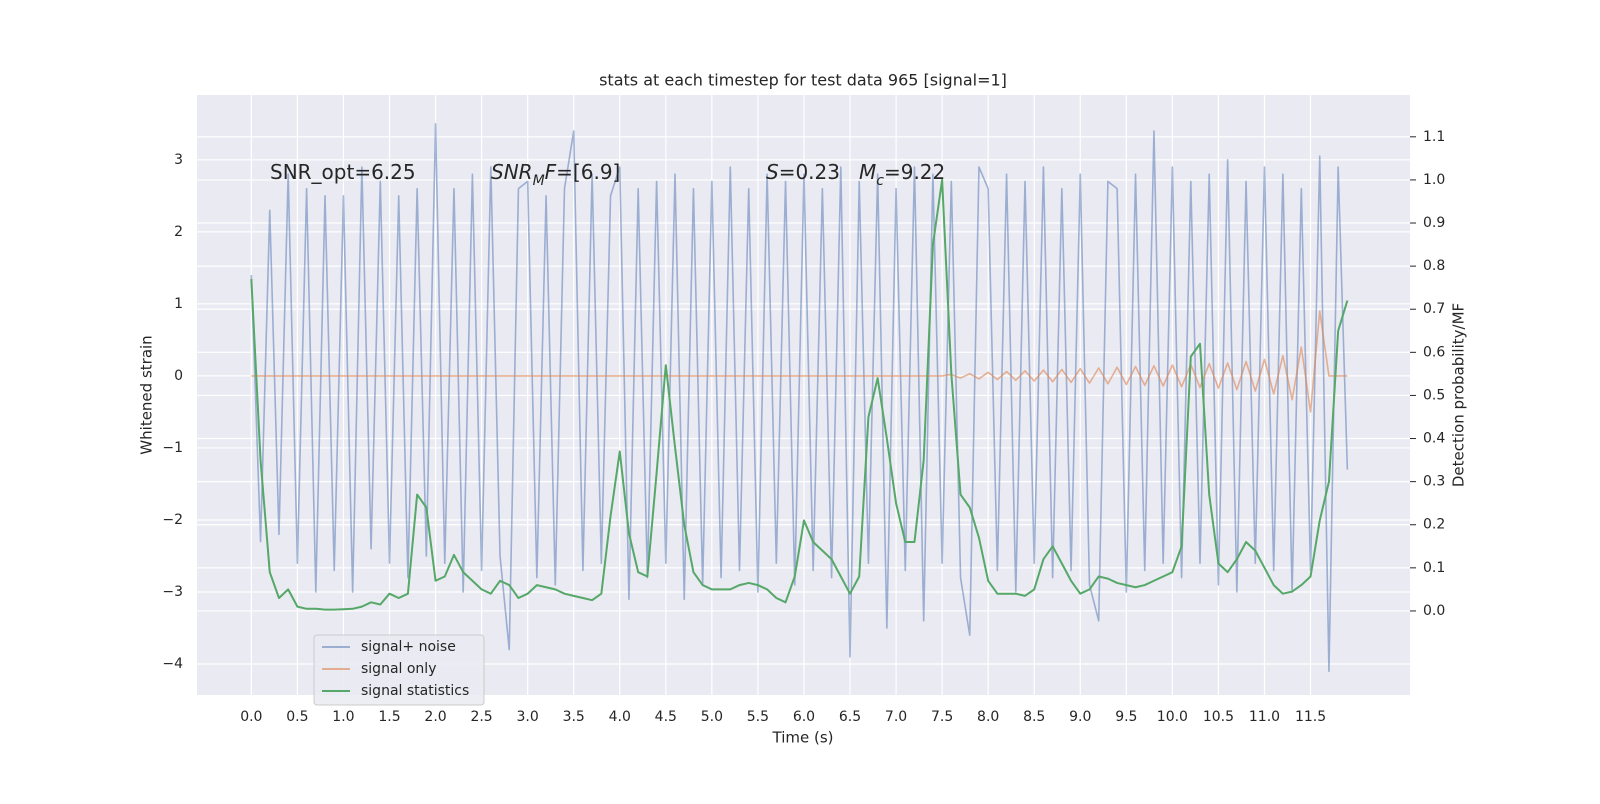 The image size is (1600, 804). I want to click on annotation: SNR_opt=6.25, so click(343, 172).